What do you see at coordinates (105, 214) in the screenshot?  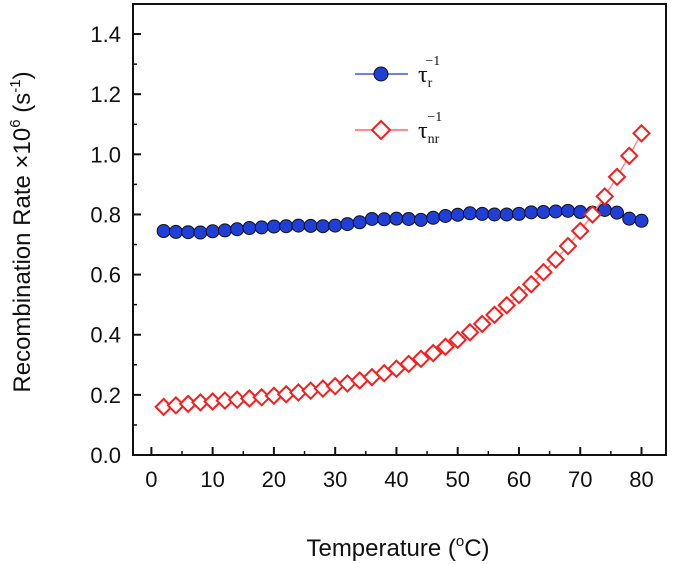 I see `y-tick-label-4: 0.8` at bounding box center [105, 214].